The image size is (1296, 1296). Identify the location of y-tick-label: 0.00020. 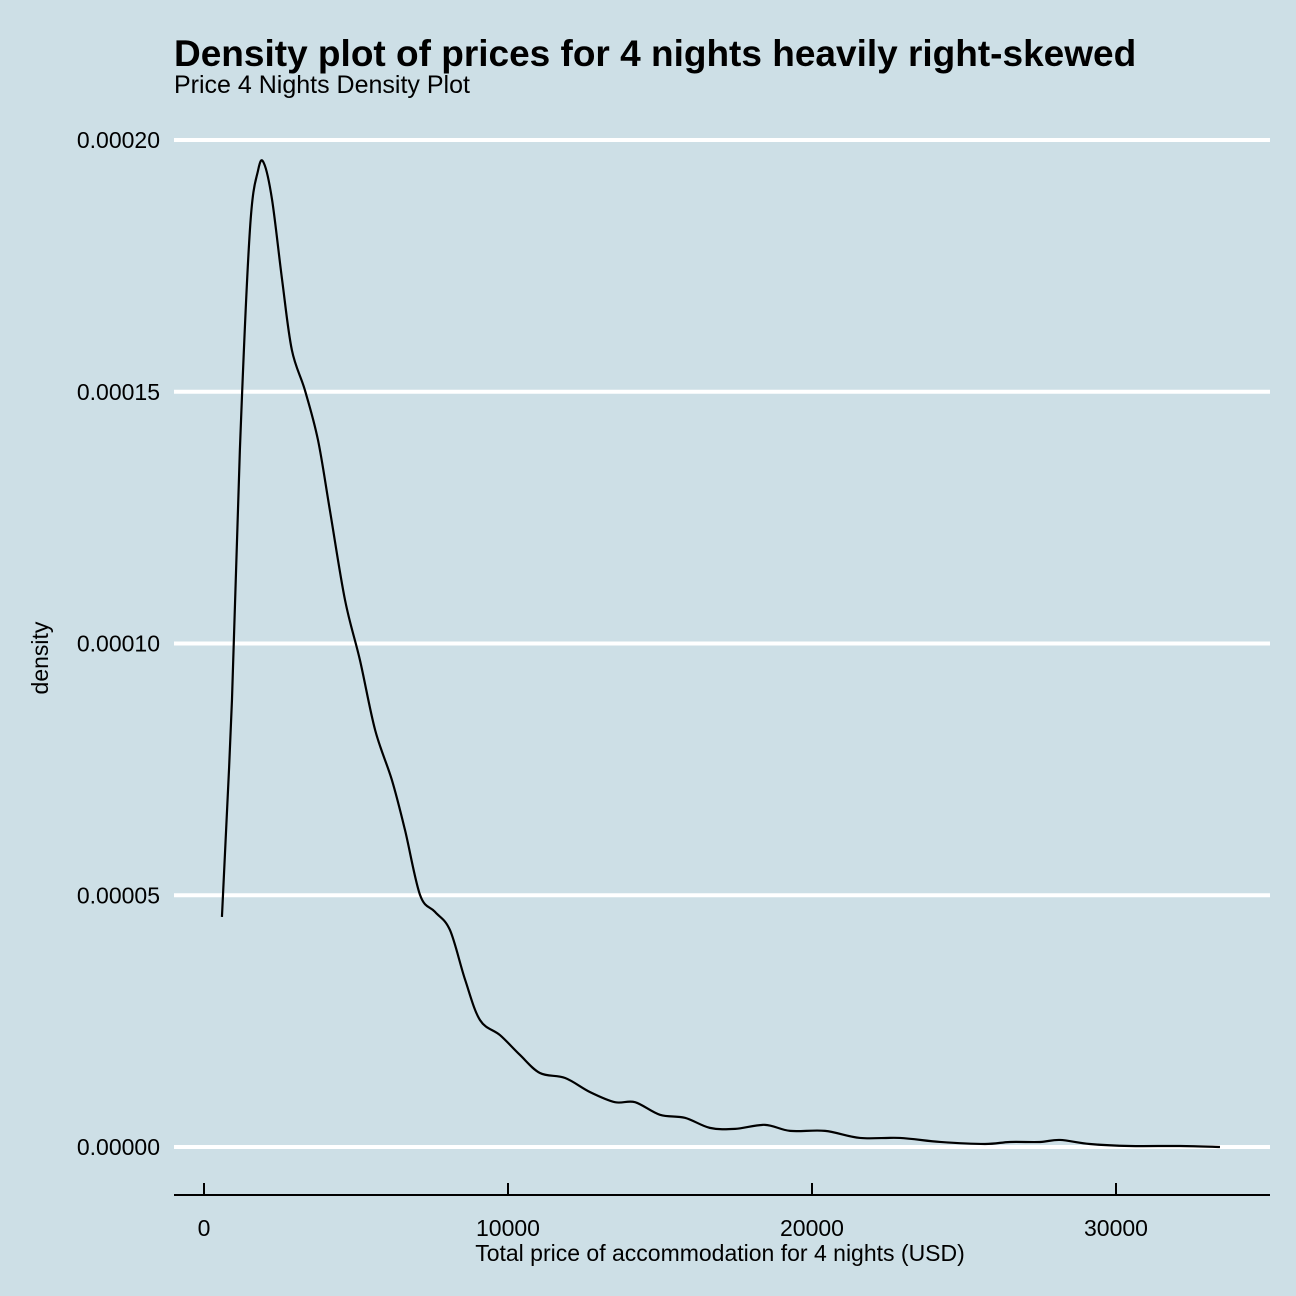
(118, 140).